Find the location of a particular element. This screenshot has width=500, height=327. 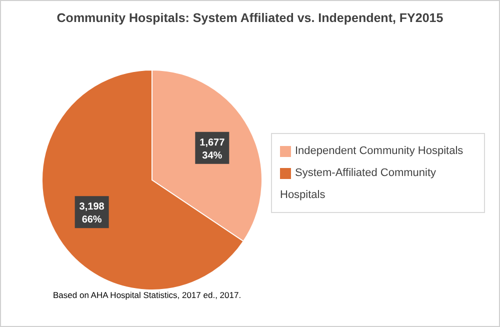

data-label: 3,198 66% is located at coordinates (92, 214).